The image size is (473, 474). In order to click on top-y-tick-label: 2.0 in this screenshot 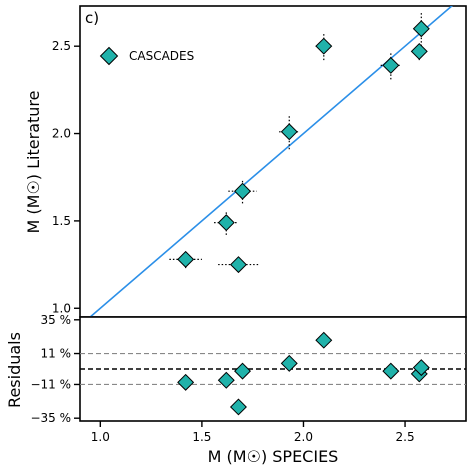, I will do `click(61, 134)`.